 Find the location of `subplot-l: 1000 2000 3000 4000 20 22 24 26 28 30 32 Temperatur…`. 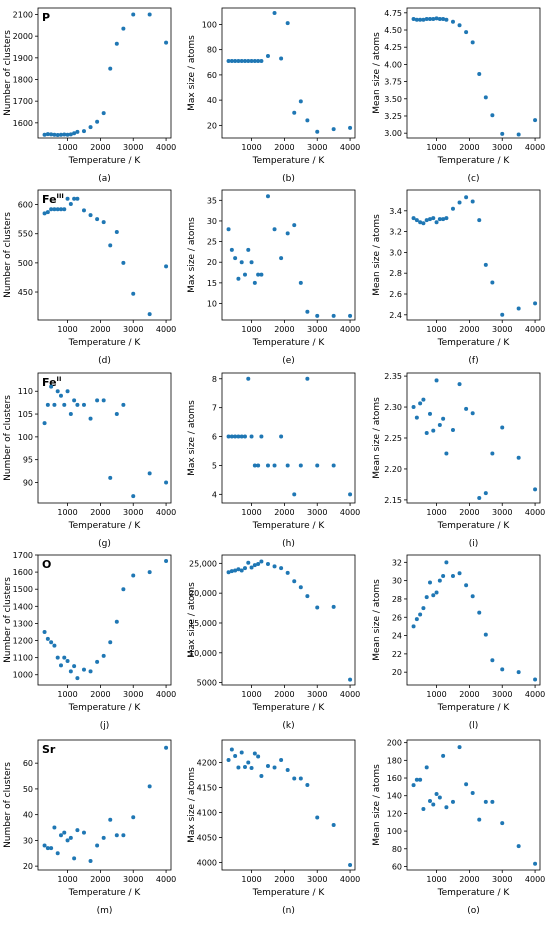

subplot-l: 1000 2000 3000 4000 20 22 24 26 28 30 32 Temperatur… is located at coordinates (458, 642).